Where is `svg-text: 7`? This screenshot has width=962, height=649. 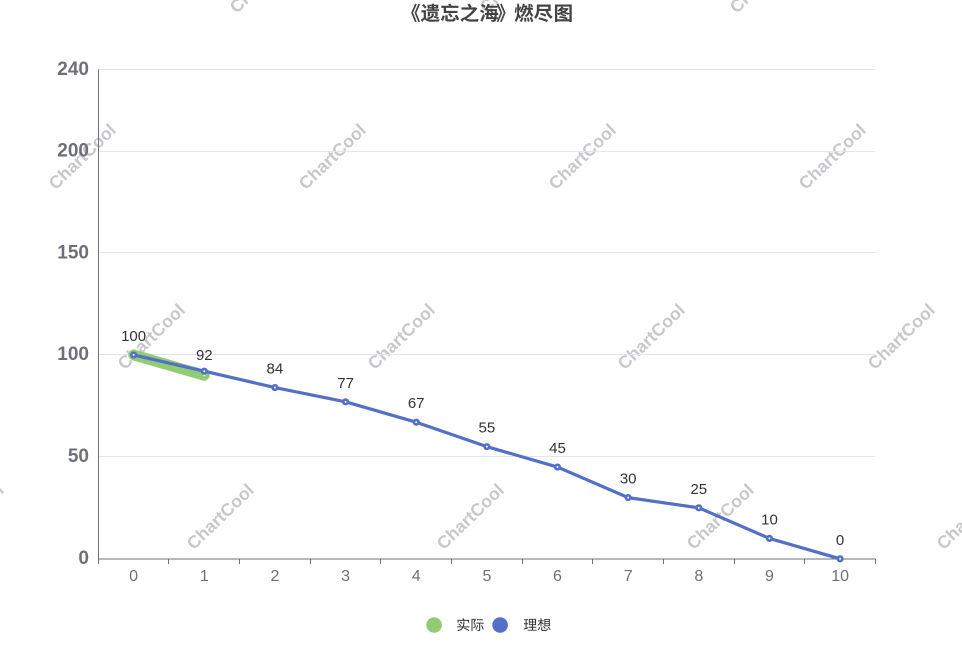 svg-text: 7 is located at coordinates (628, 576).